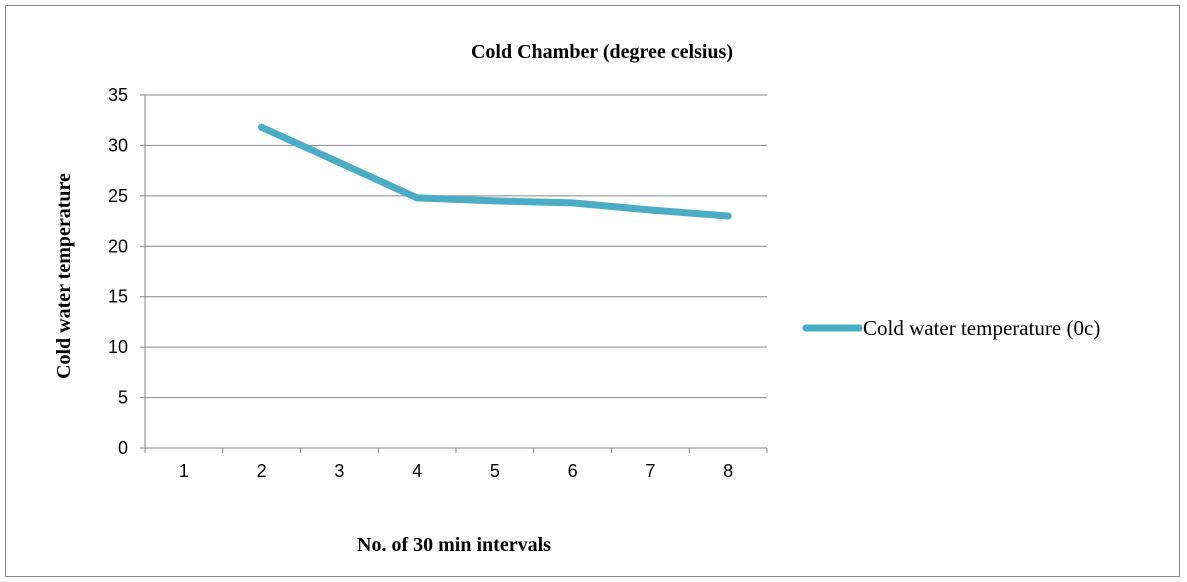 The width and height of the screenshot is (1187, 582). I want to click on x-tick-label: 5, so click(495, 471).